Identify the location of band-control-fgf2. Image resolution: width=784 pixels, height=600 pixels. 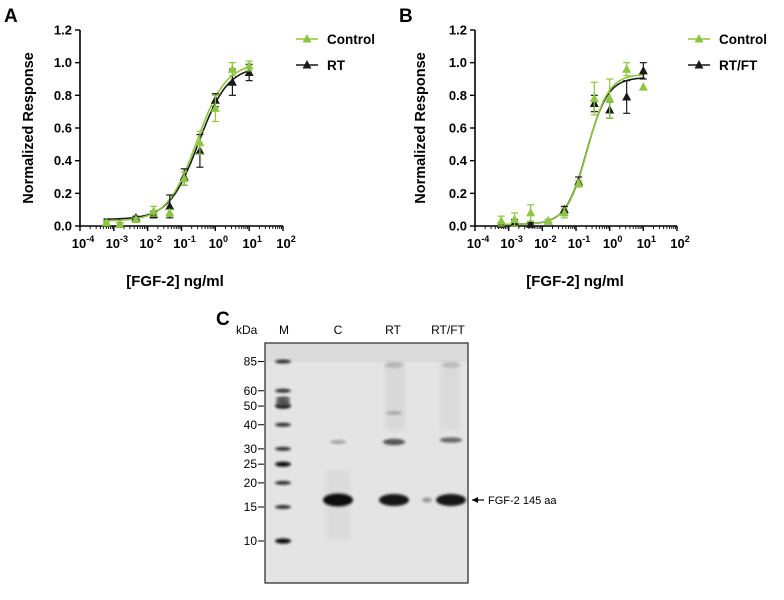
(338, 500).